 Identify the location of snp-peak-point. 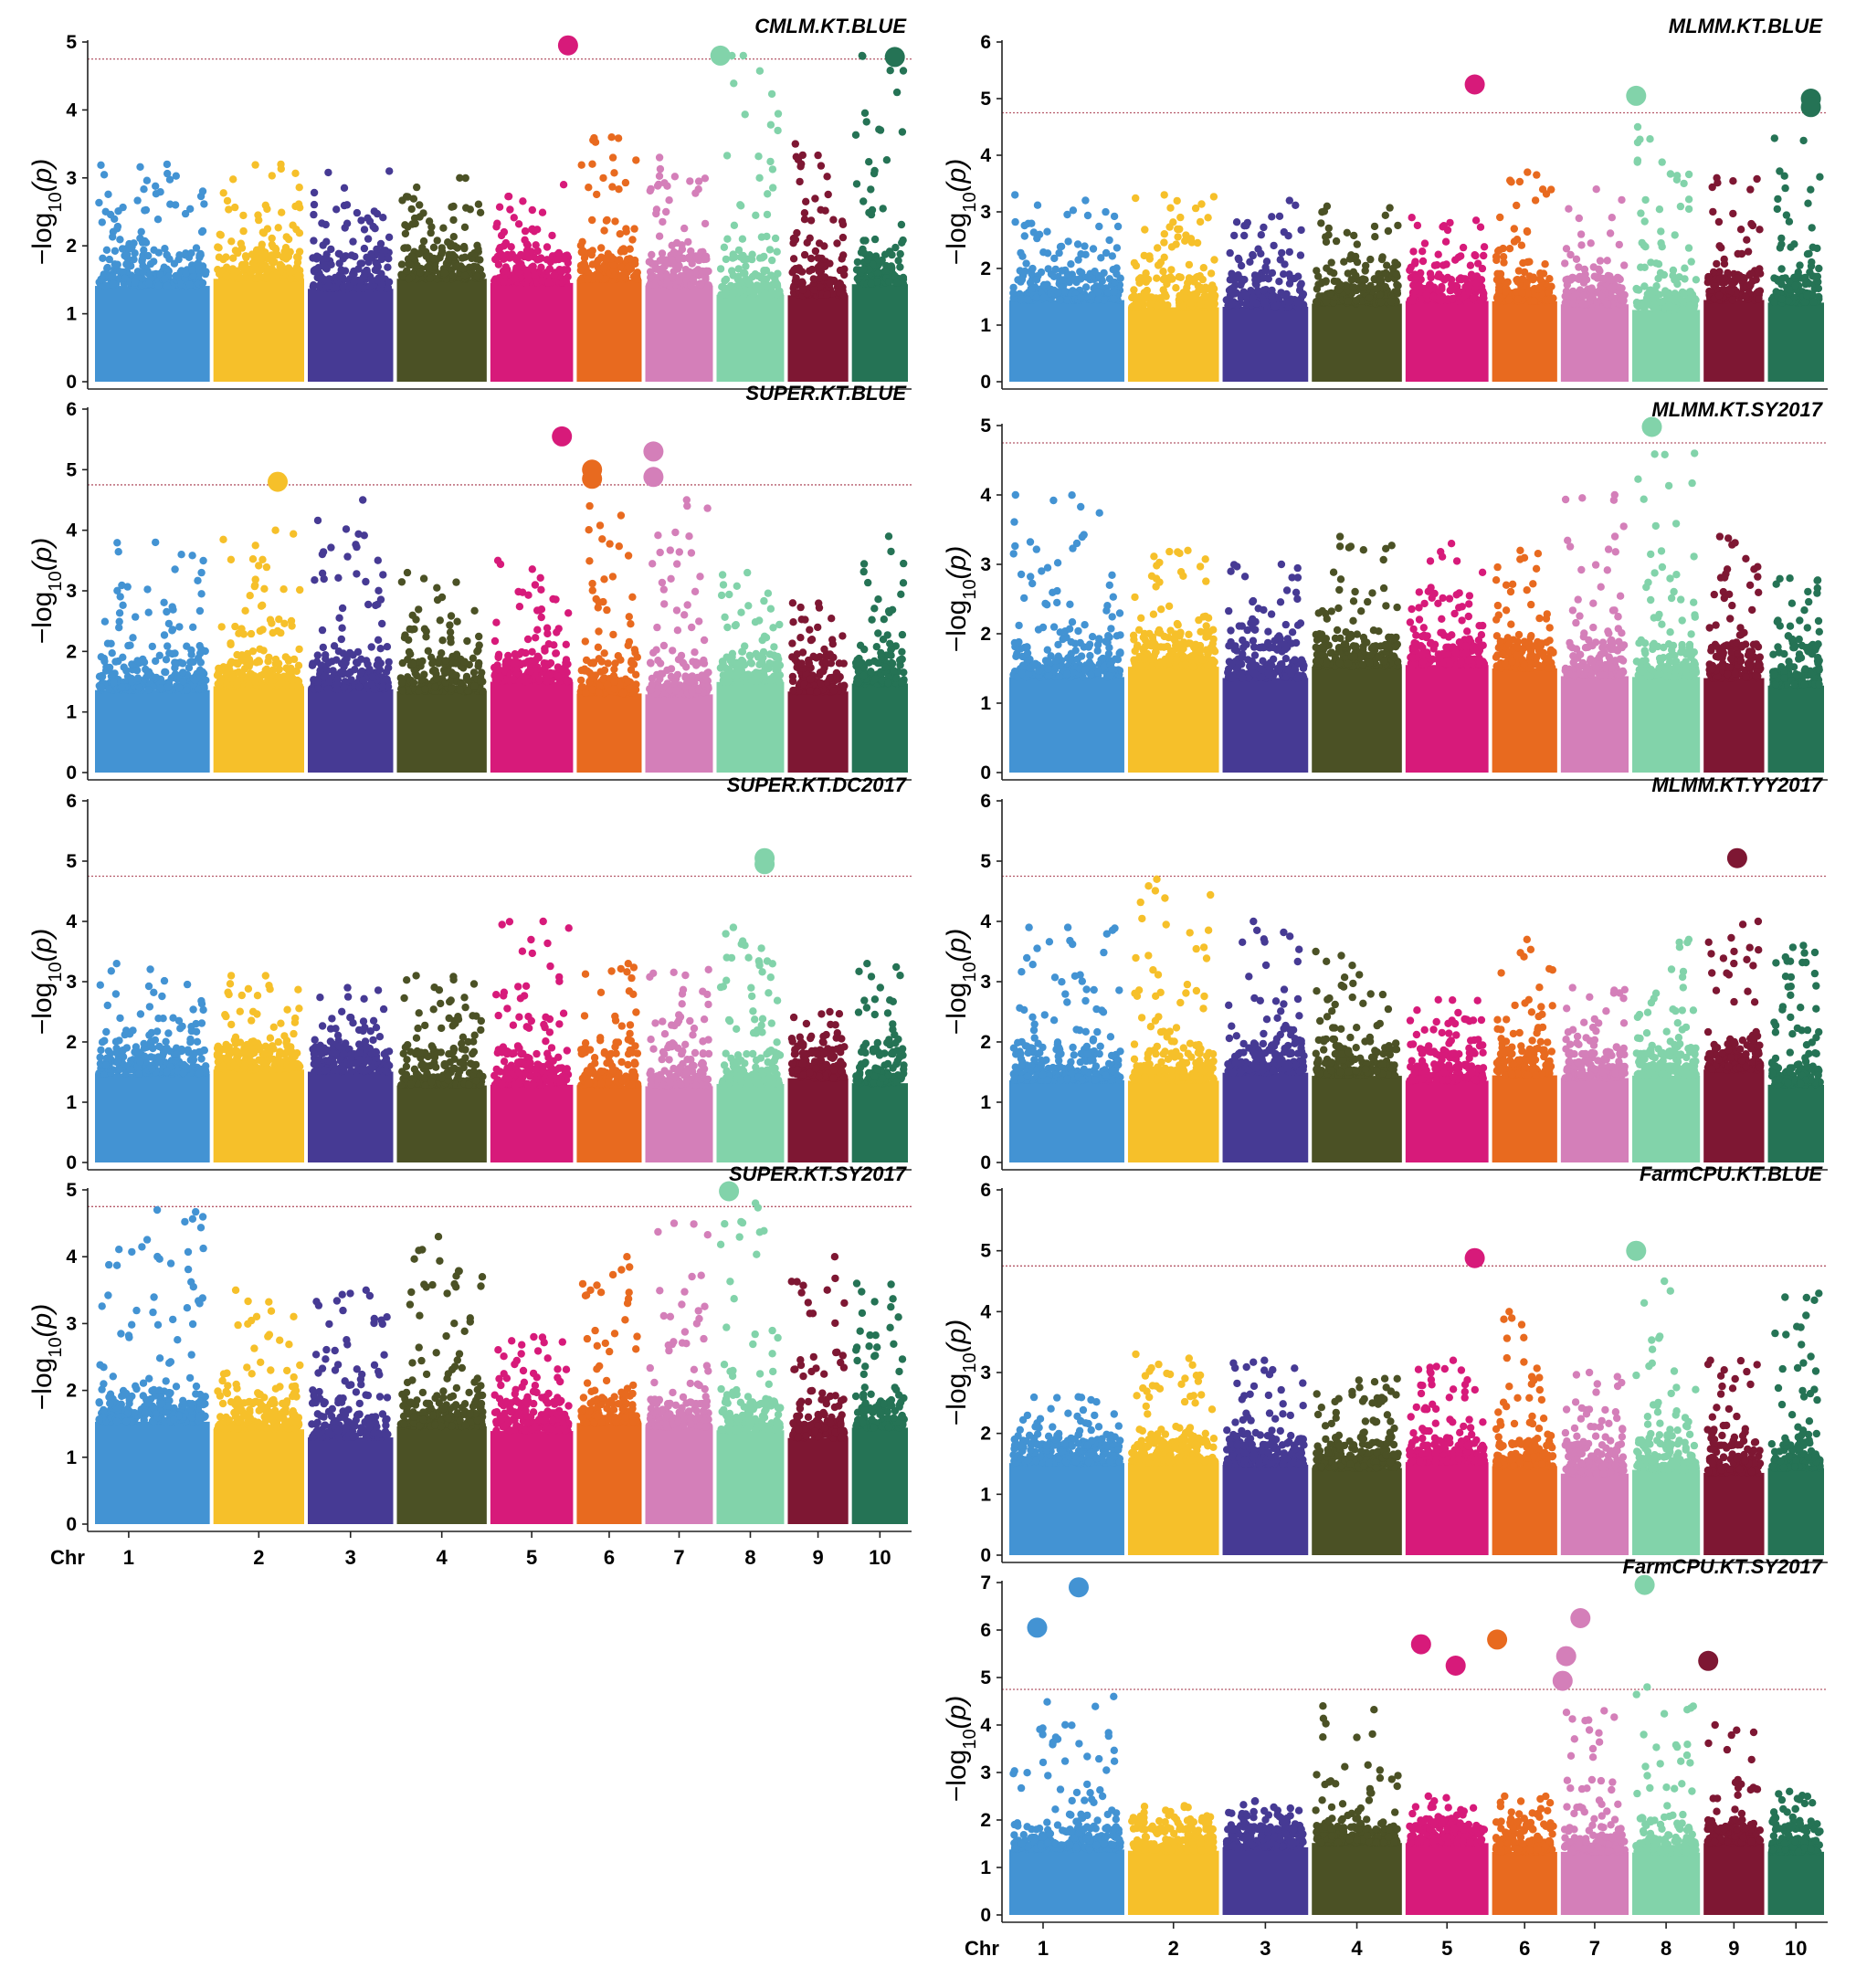
(1164, 195).